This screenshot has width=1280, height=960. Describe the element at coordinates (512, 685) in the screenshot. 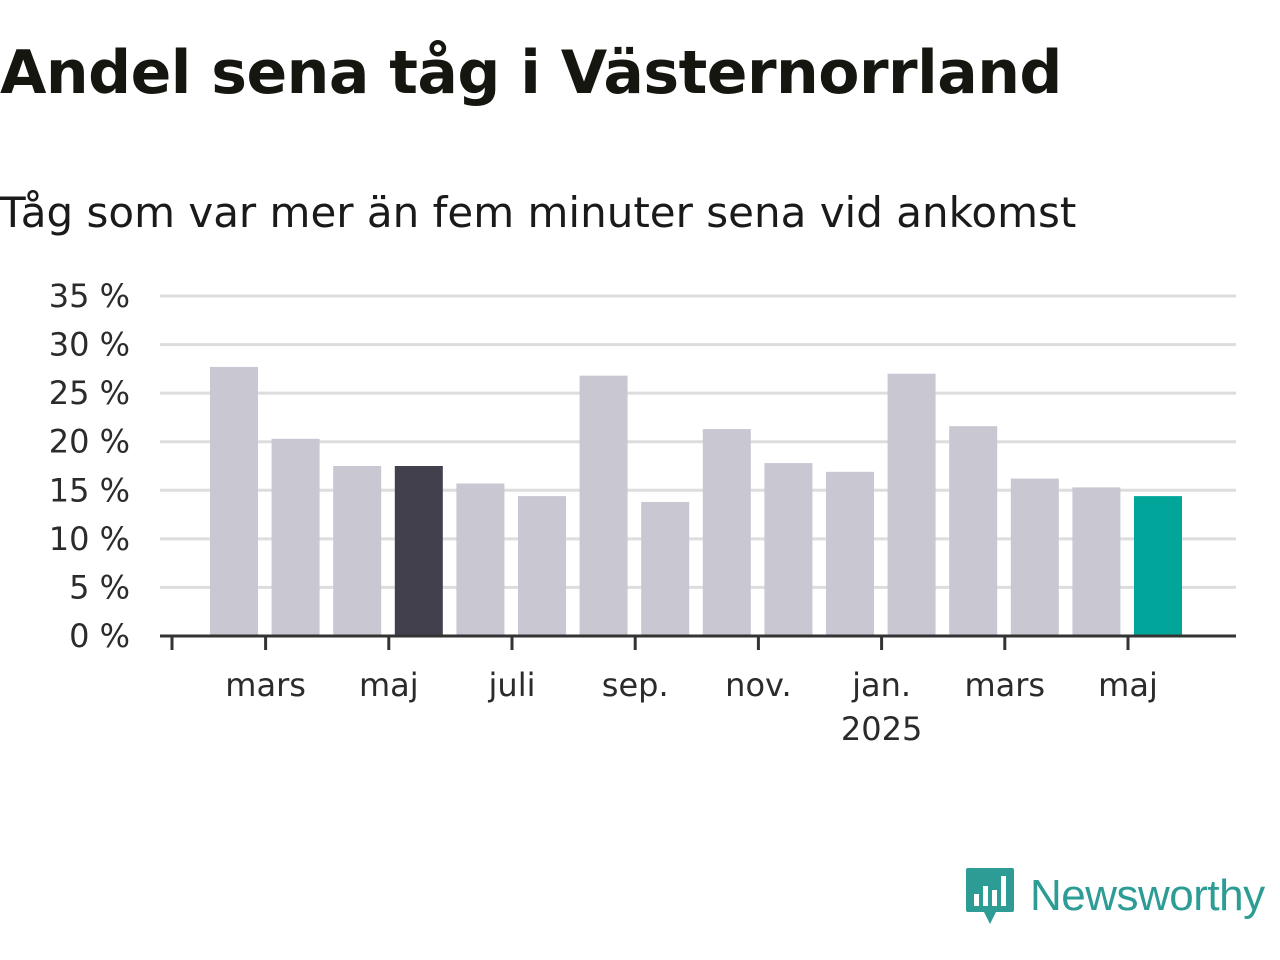

I see `x-tick-label: juli` at that location.